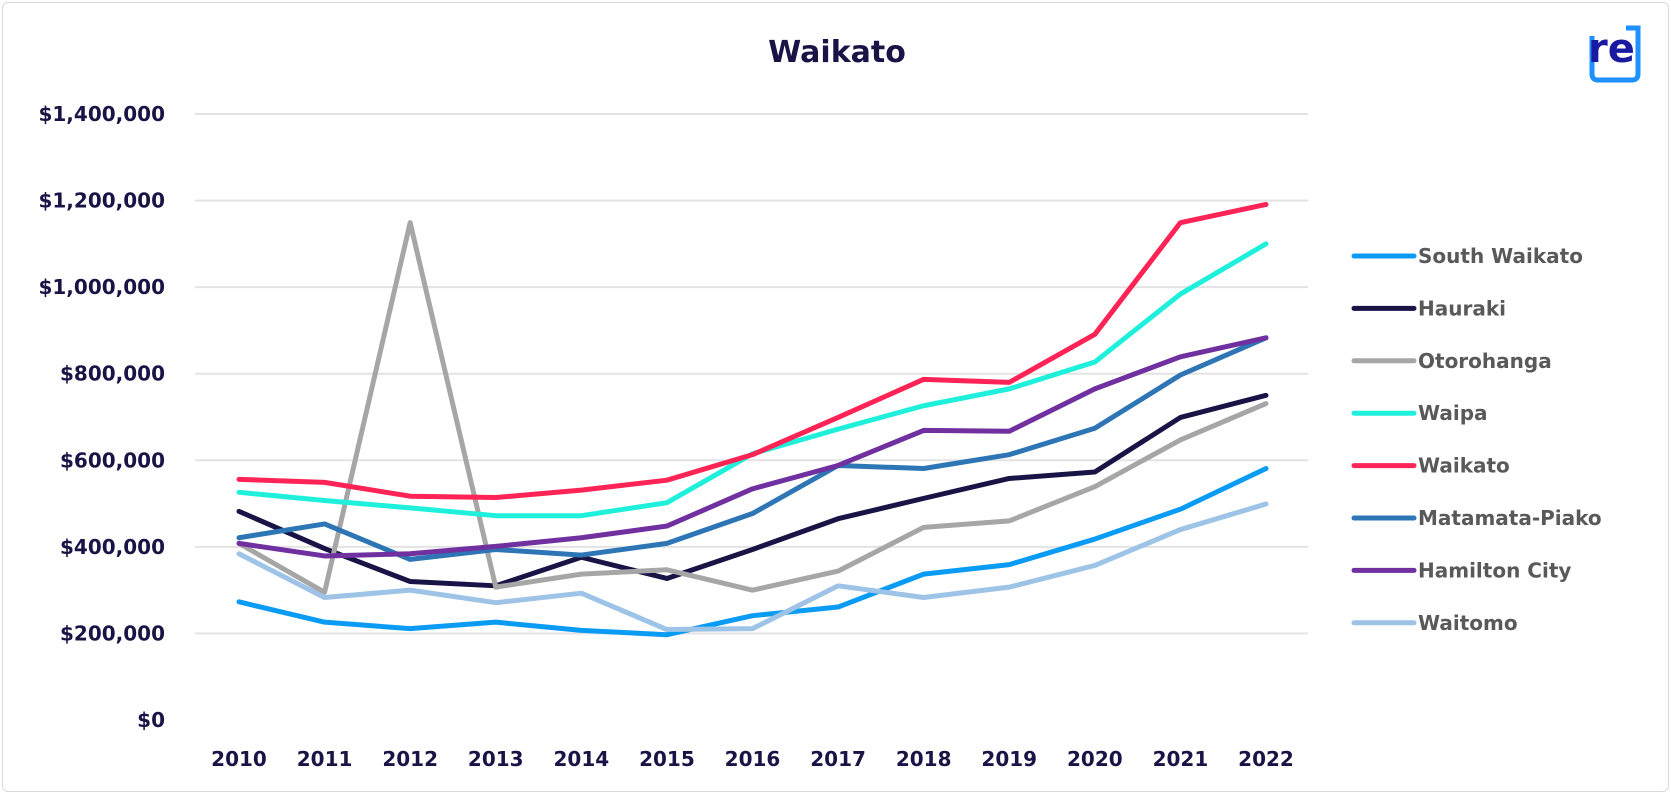 The image size is (1671, 794). What do you see at coordinates (581, 759) in the screenshot?
I see `x-tick-label: 2014` at bounding box center [581, 759].